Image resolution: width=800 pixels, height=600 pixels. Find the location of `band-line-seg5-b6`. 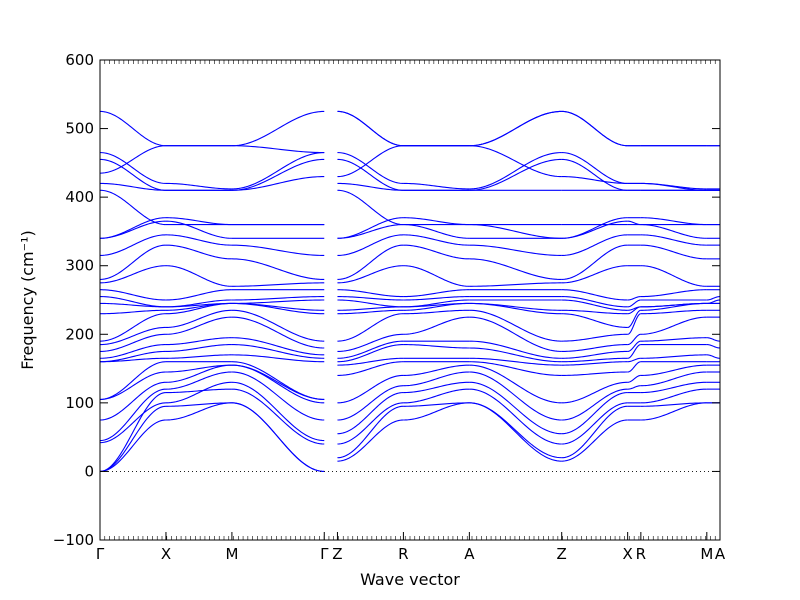

band-line-seg5-b6 is located at coordinates (515, 368).